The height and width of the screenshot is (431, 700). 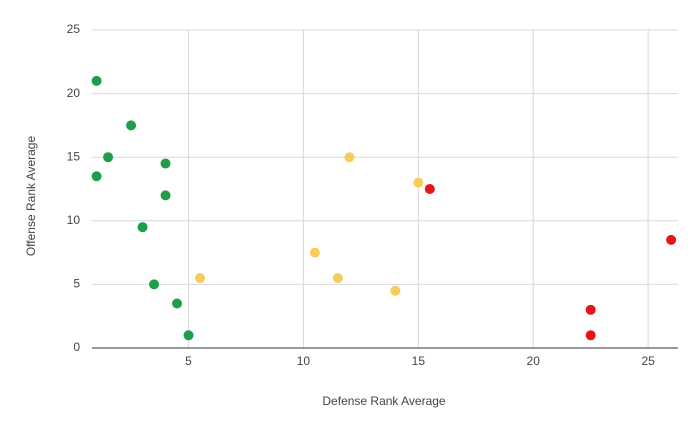 What do you see at coordinates (74, 220) in the screenshot?
I see `y-tick-label: 10` at bounding box center [74, 220].